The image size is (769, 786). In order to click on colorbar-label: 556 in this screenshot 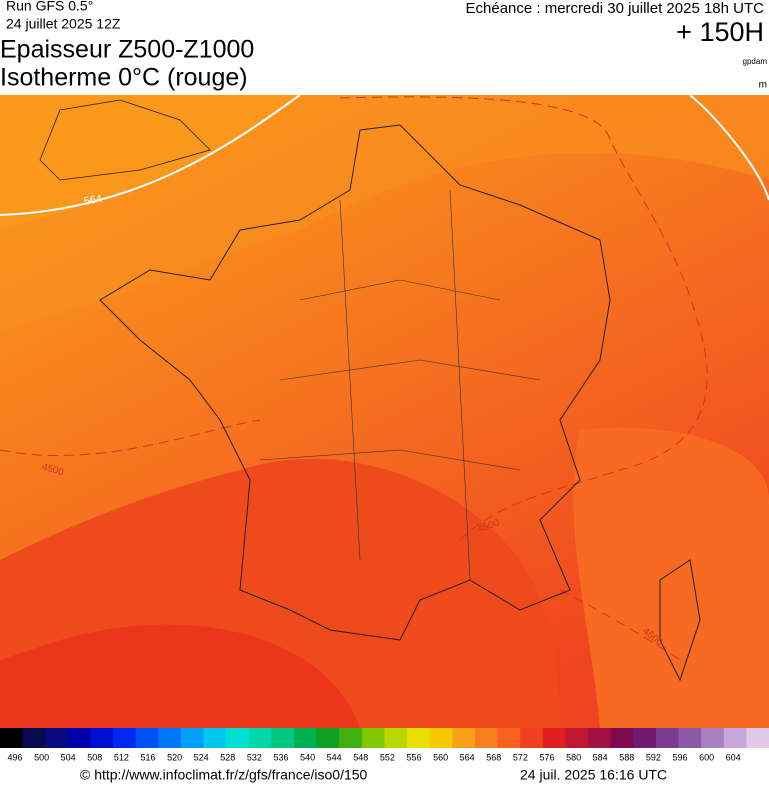, I will do `click(413, 757)`.